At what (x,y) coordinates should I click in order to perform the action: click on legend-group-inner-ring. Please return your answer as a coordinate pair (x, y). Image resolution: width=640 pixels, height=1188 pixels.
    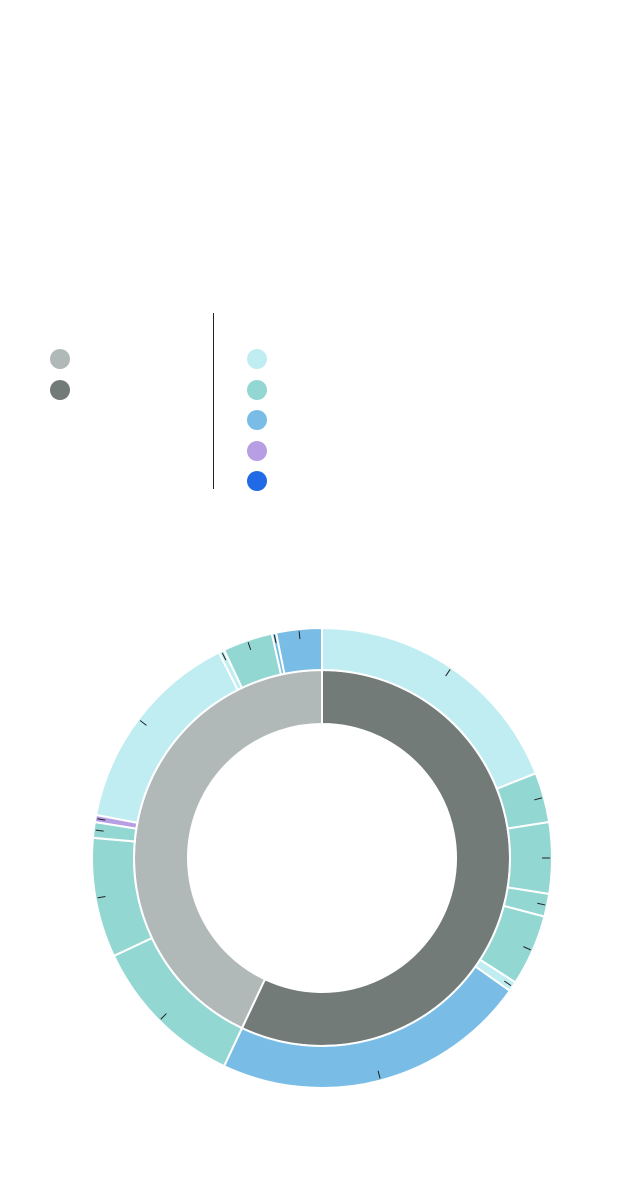
    Looking at the image, I should click on (65, 374).